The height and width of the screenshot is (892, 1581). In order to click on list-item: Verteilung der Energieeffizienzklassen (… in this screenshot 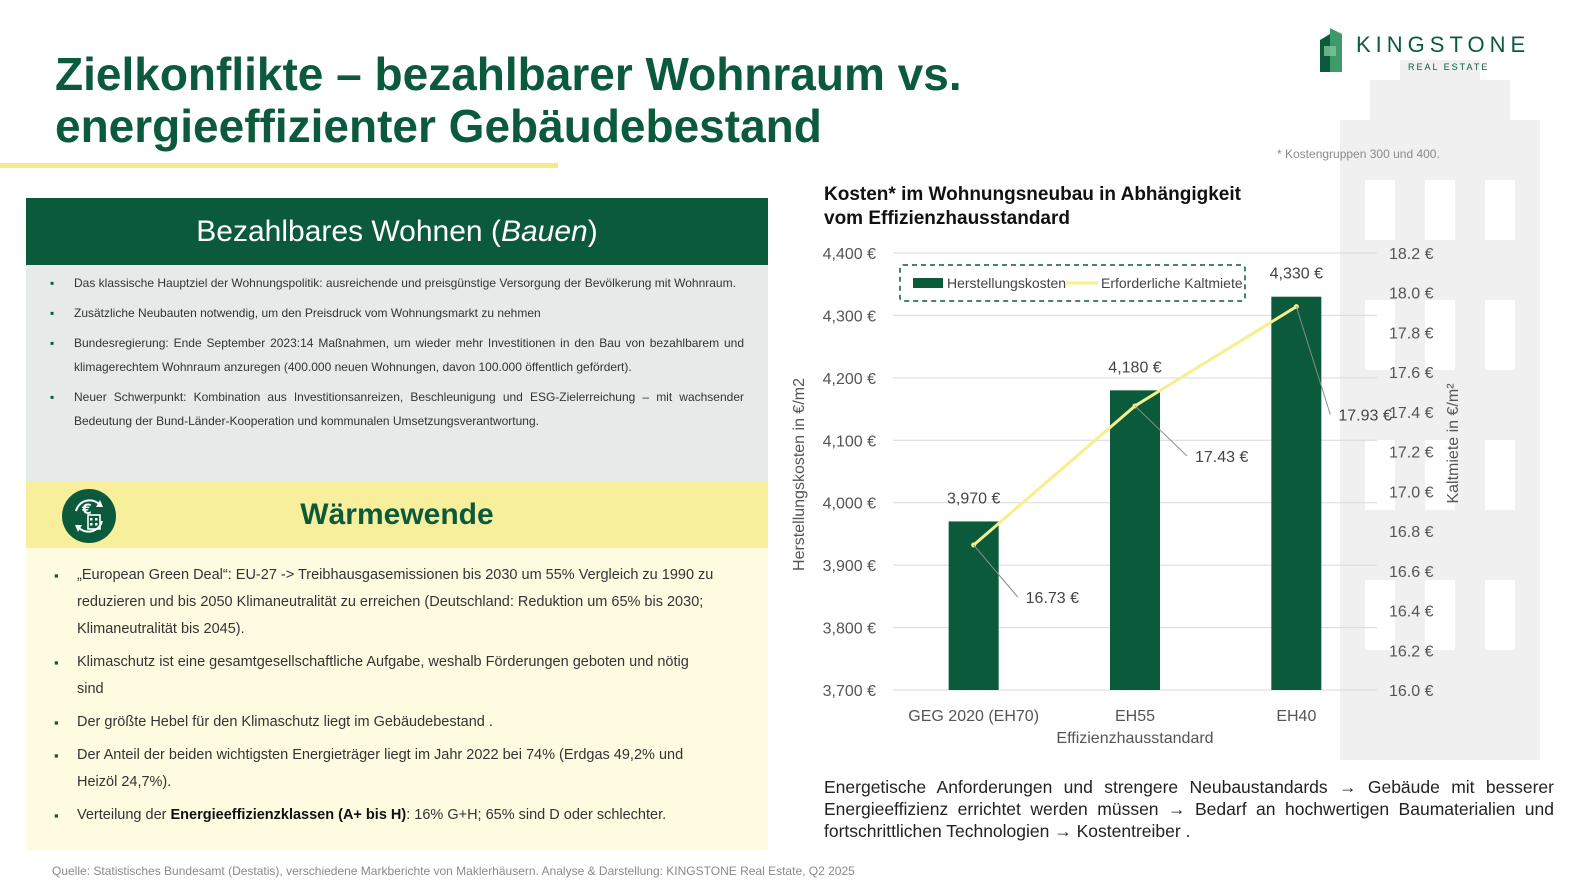, I will do `click(386, 815)`.